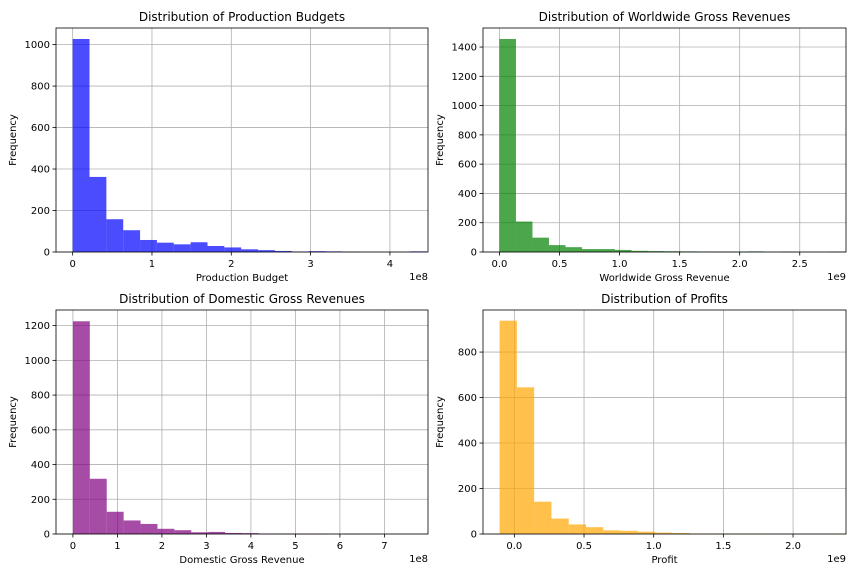 The image size is (864, 576). I want to click on x-tick-label: 2, so click(162, 546).